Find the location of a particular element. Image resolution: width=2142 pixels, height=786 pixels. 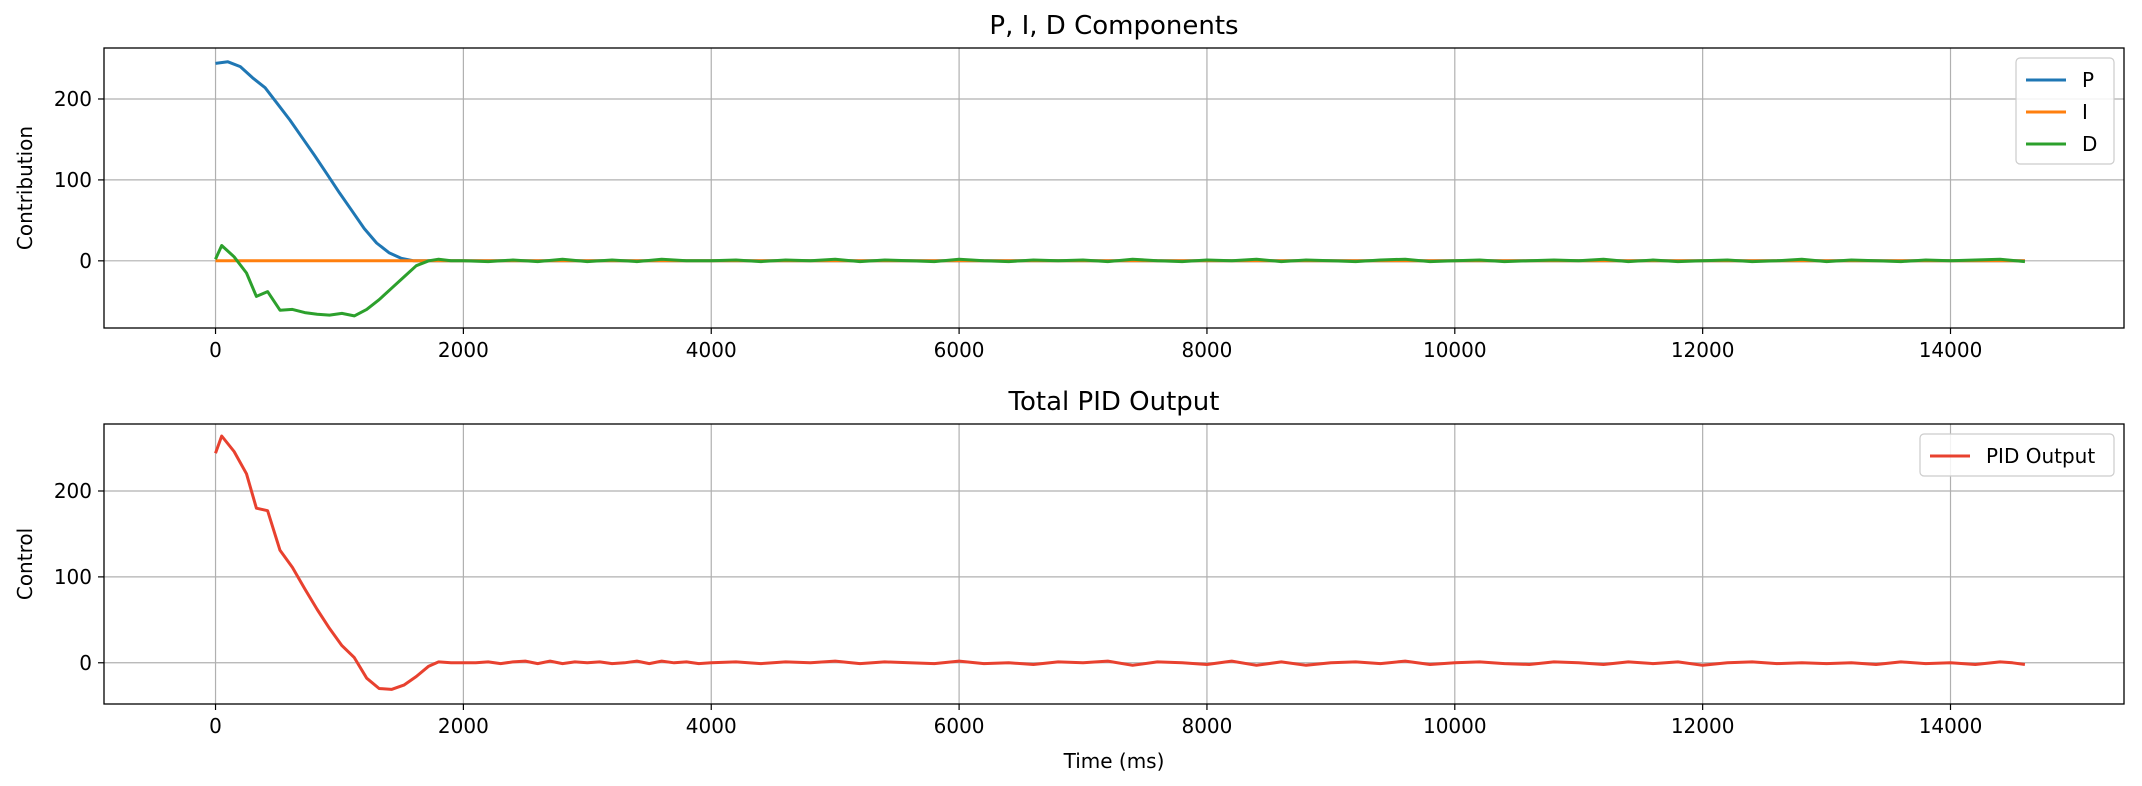

legend-box is located at coordinates (2017, 455).